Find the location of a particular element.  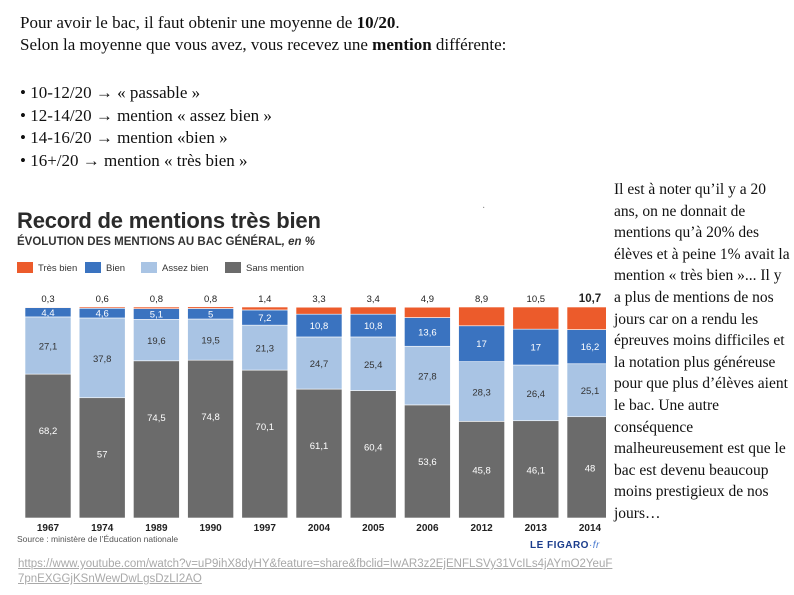

data-label-tres-bien-2006: 4,9 is located at coordinates (427, 299).